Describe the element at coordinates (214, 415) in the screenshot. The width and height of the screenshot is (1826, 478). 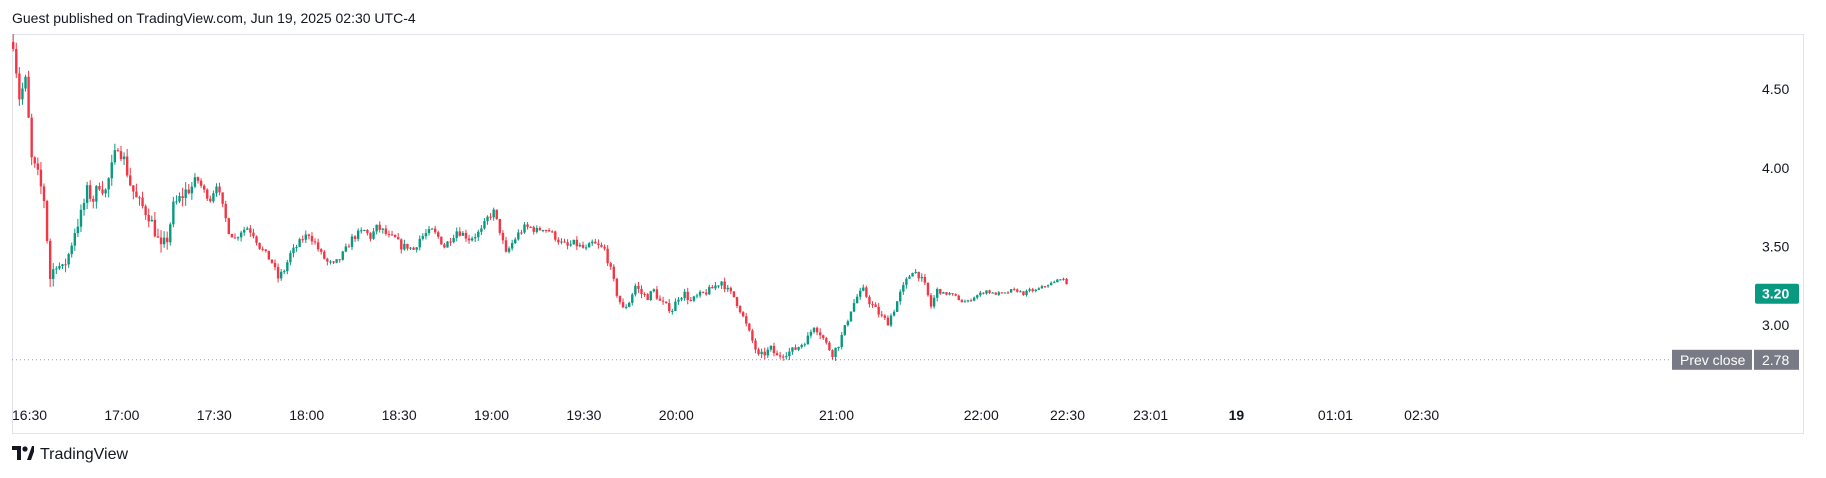
I see `x-tick-label: 17:30` at that location.